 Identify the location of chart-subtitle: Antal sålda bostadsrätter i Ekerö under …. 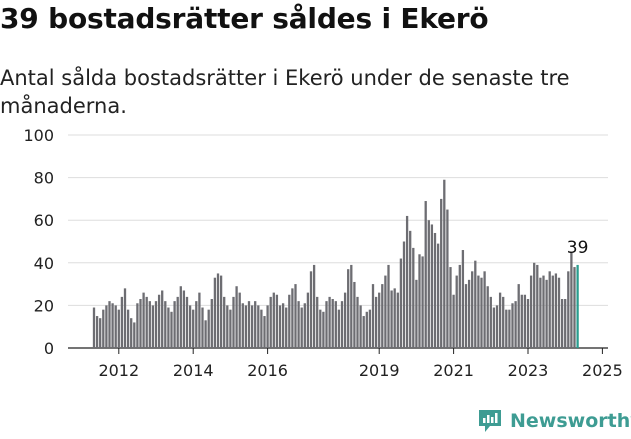
(285, 92).